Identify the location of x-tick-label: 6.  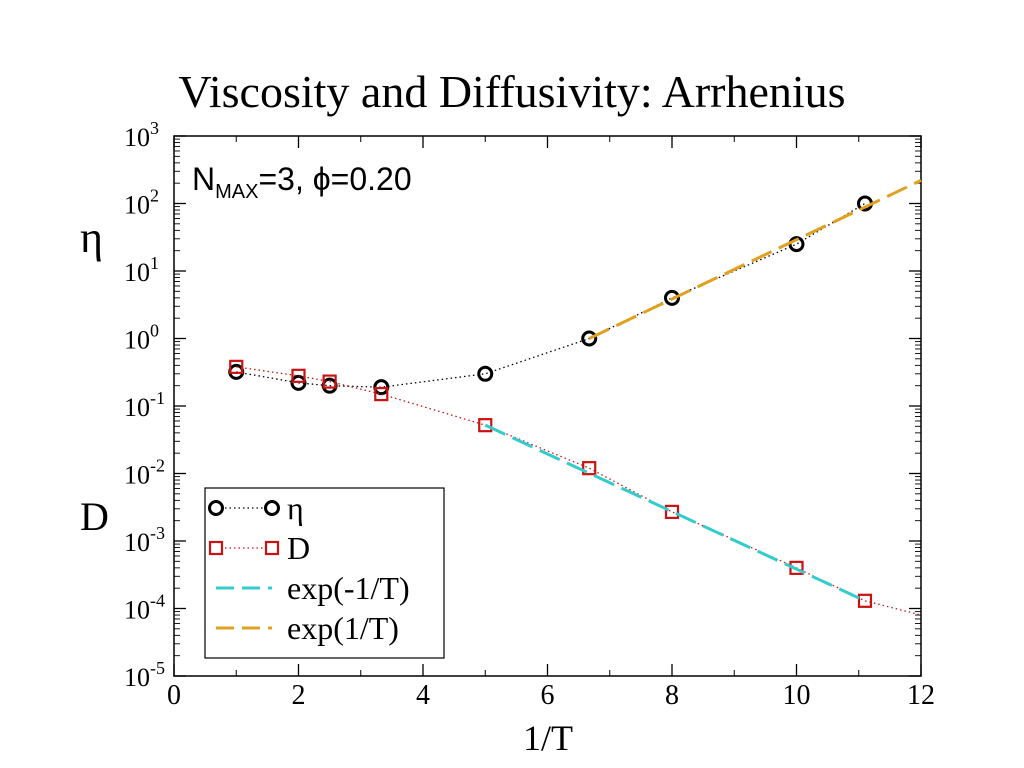
(548, 695).